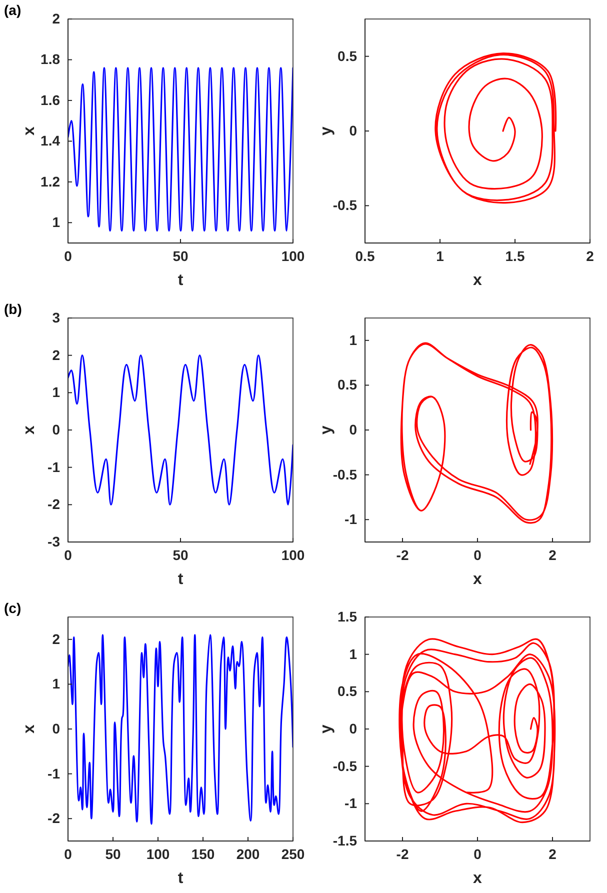 The height and width of the screenshot is (893, 607). What do you see at coordinates (293, 854) in the screenshot?
I see `x-tick-label: 250` at bounding box center [293, 854].